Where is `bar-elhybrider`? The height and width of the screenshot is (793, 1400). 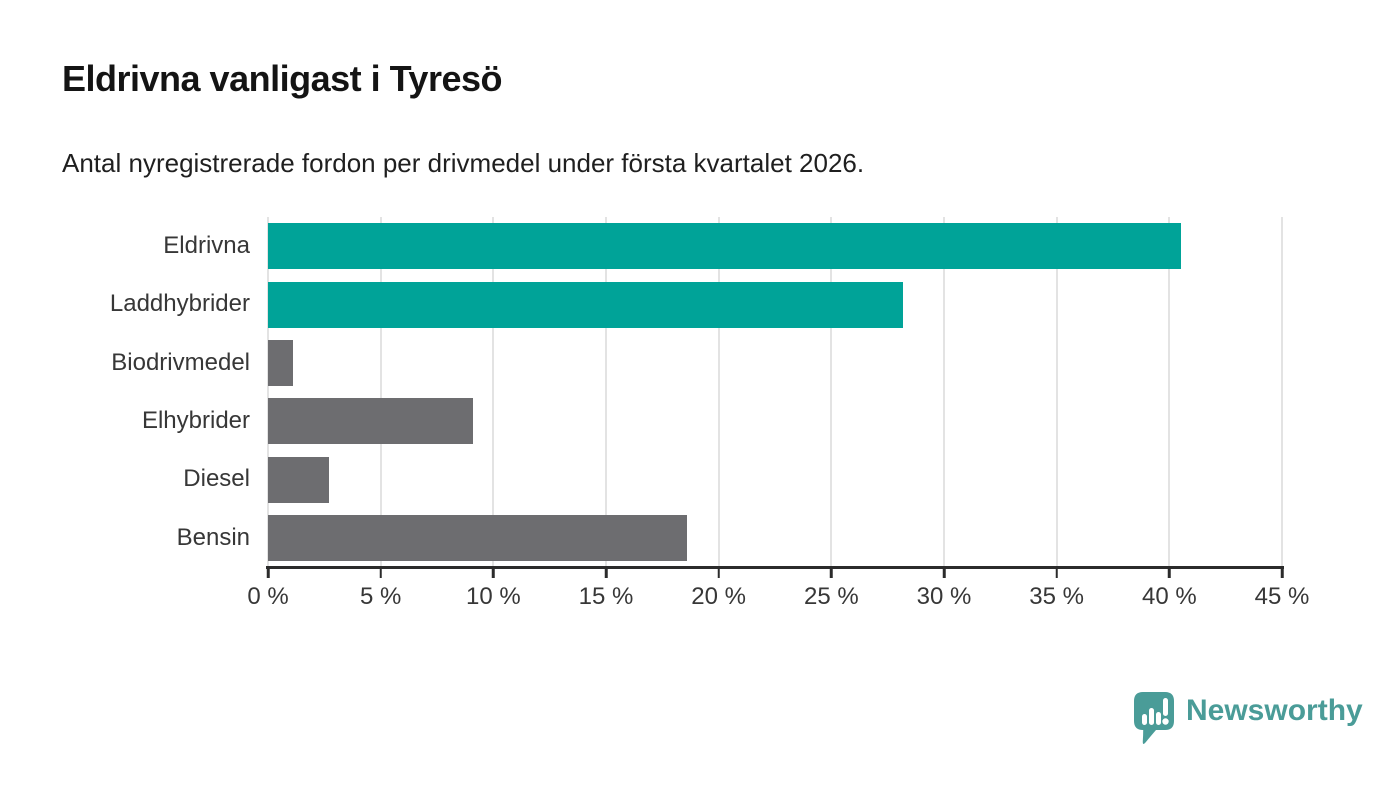 bar-elhybrider is located at coordinates (371, 421).